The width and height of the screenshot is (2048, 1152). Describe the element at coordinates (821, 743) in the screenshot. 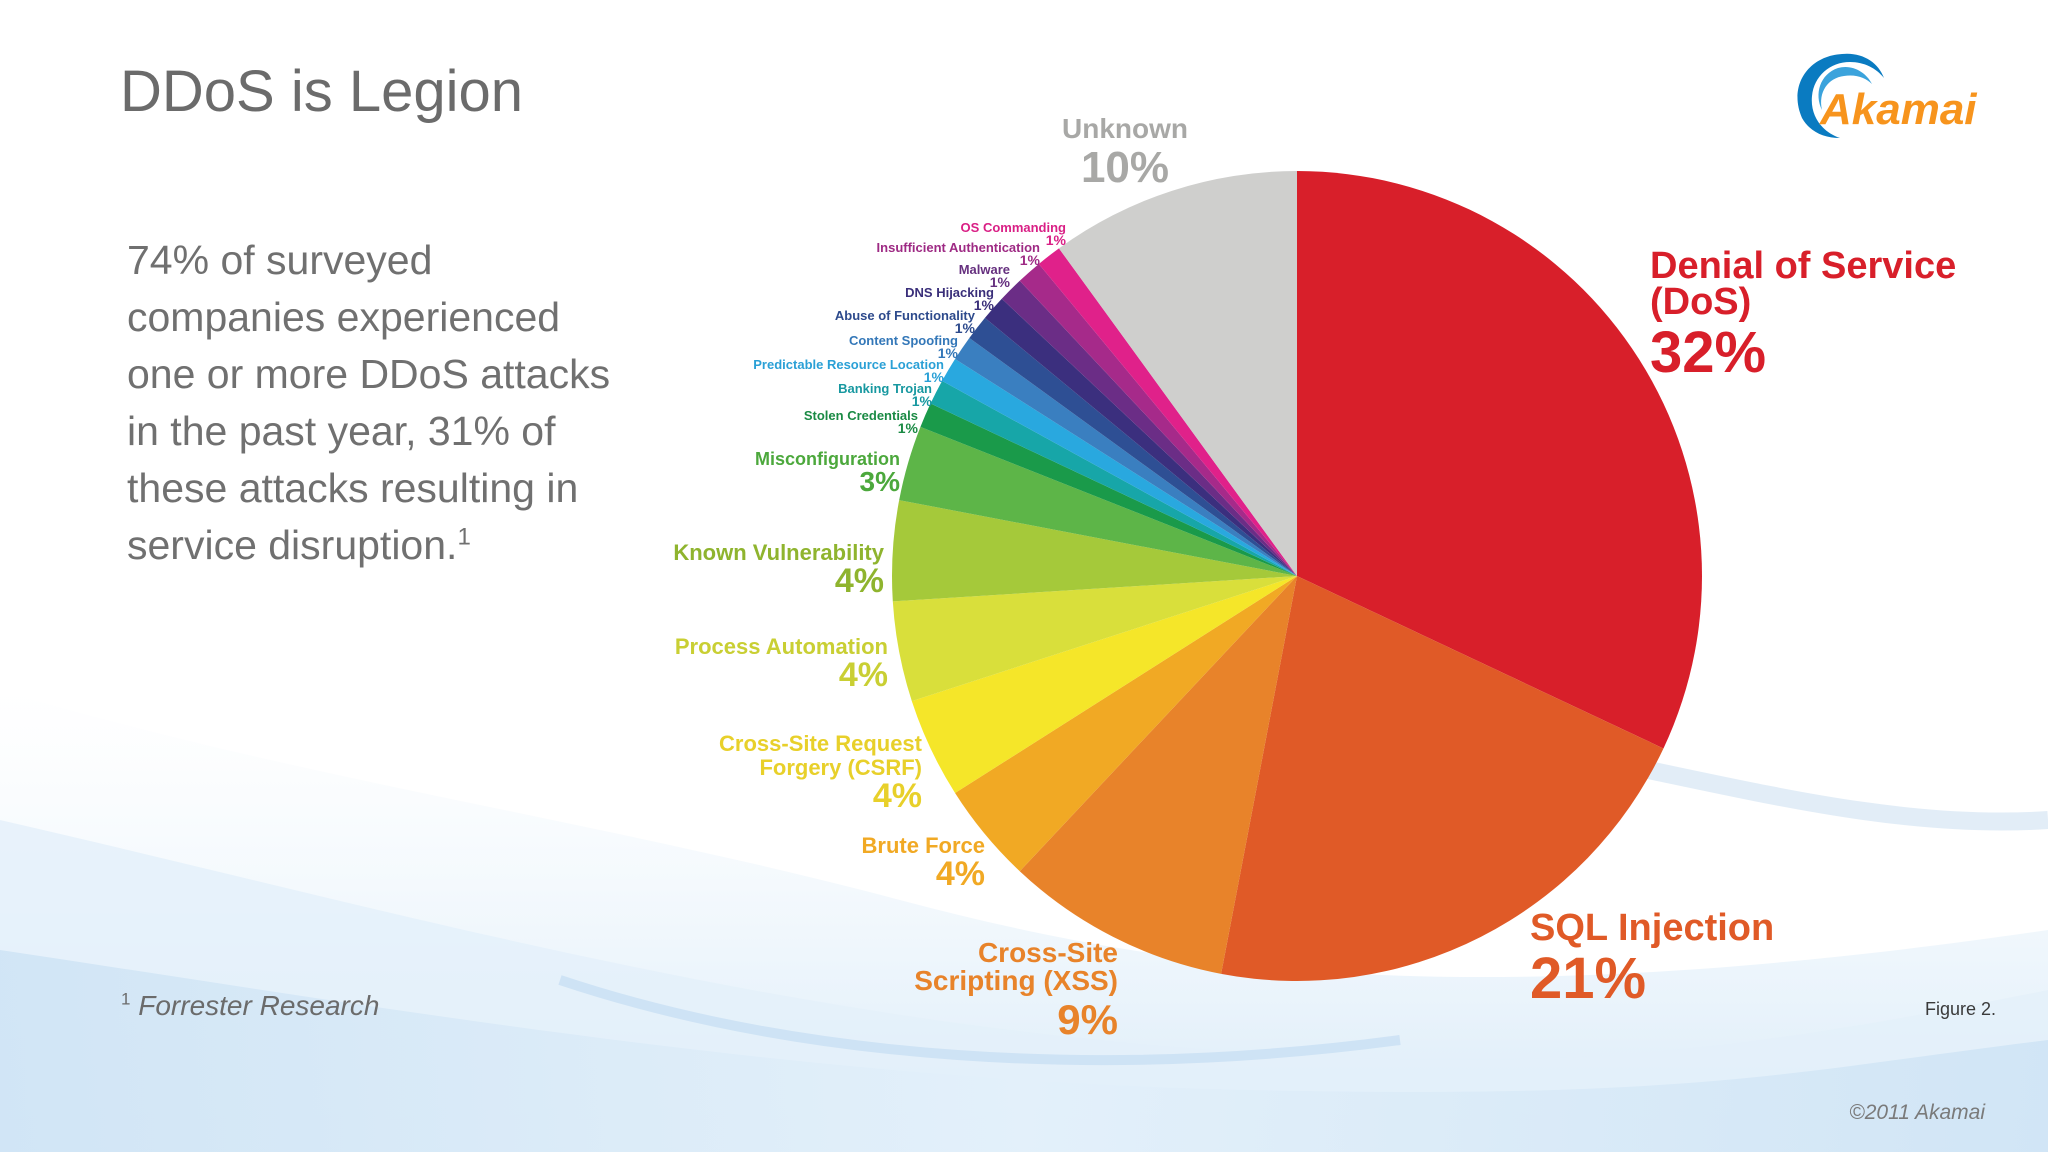

I see `slice-label: Cross-Site Request` at that location.